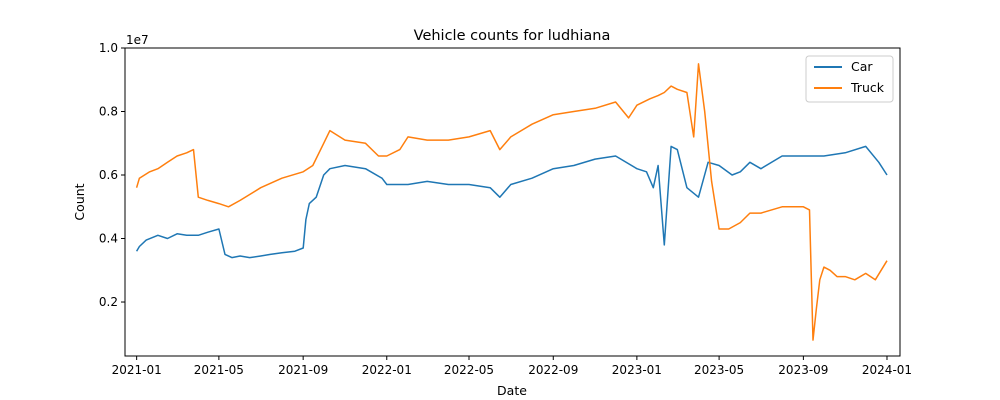 The image size is (1000, 400). I want to click on x-tick-label: 2024-01, so click(887, 370).